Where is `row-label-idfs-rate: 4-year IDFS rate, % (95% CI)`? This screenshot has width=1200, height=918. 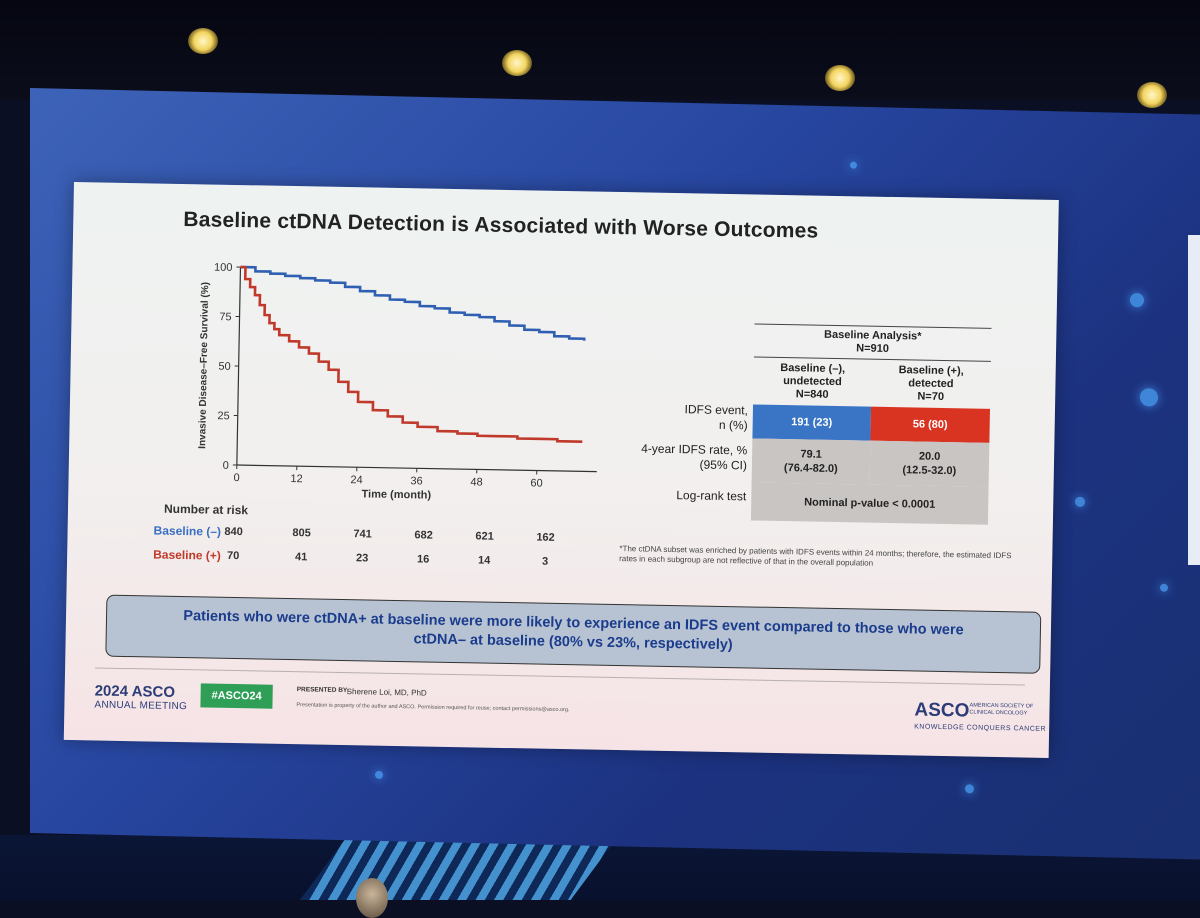 row-label-idfs-rate: 4-year IDFS rate, % (95% CI) is located at coordinates (668, 456).